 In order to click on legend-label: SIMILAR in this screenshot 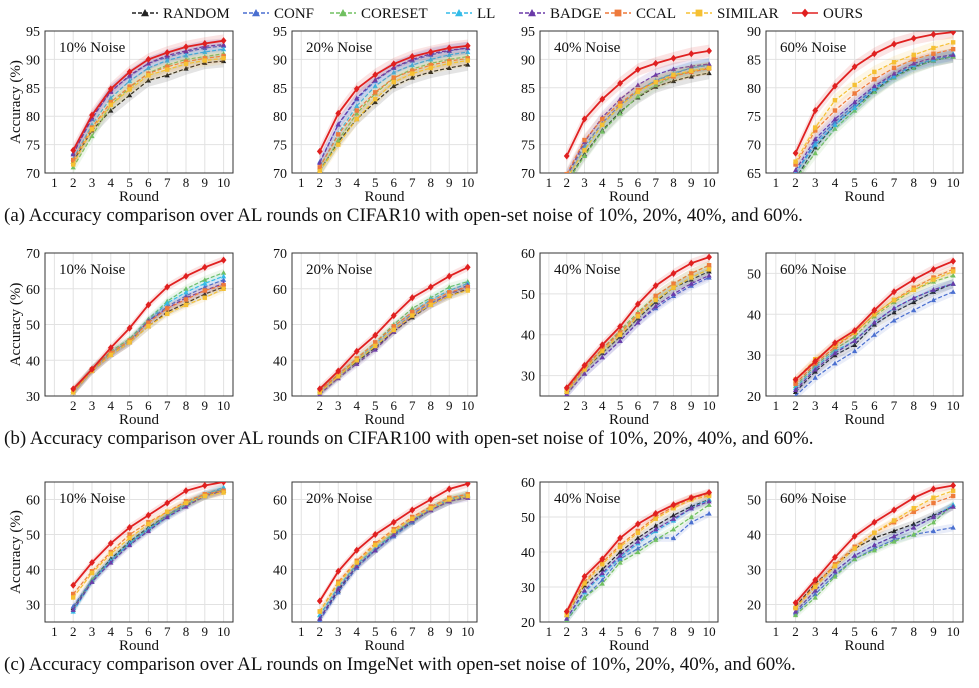, I will do `click(748, 14)`.